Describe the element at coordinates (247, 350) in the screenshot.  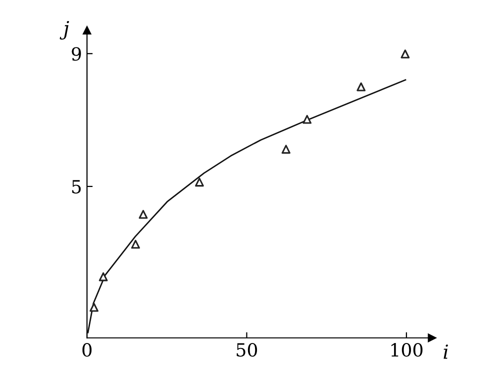
I see `x-tick-label: 50` at that location.